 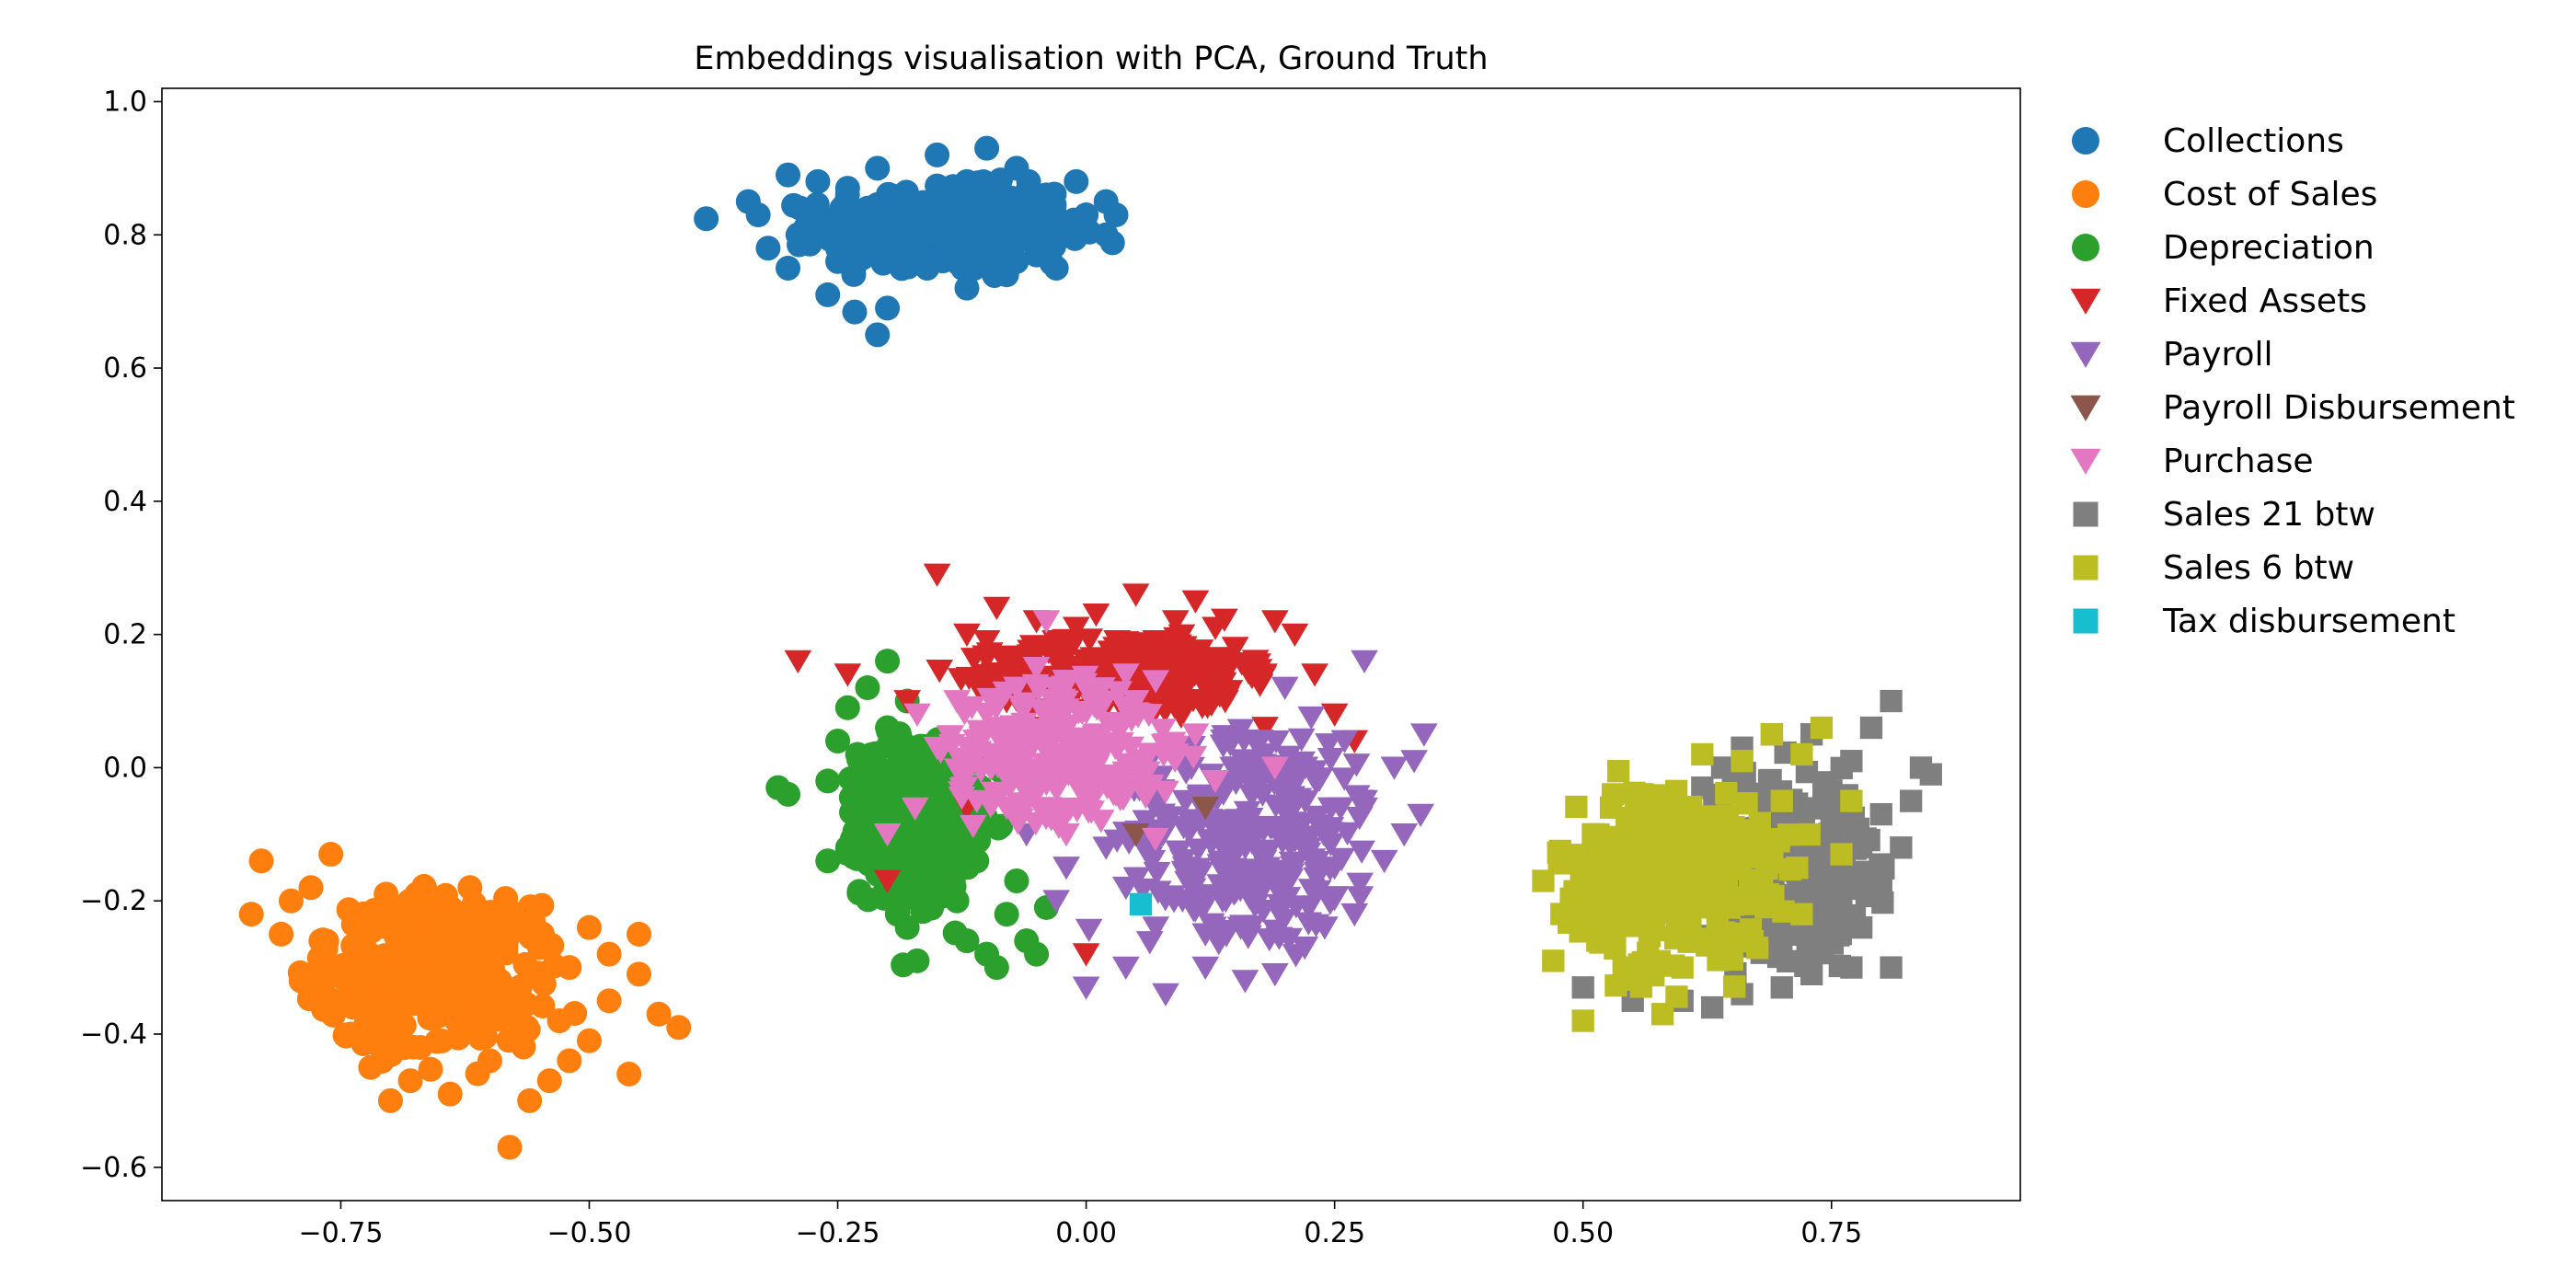 I want to click on legend-marker-cost-of-sales, so click(x=2085, y=194).